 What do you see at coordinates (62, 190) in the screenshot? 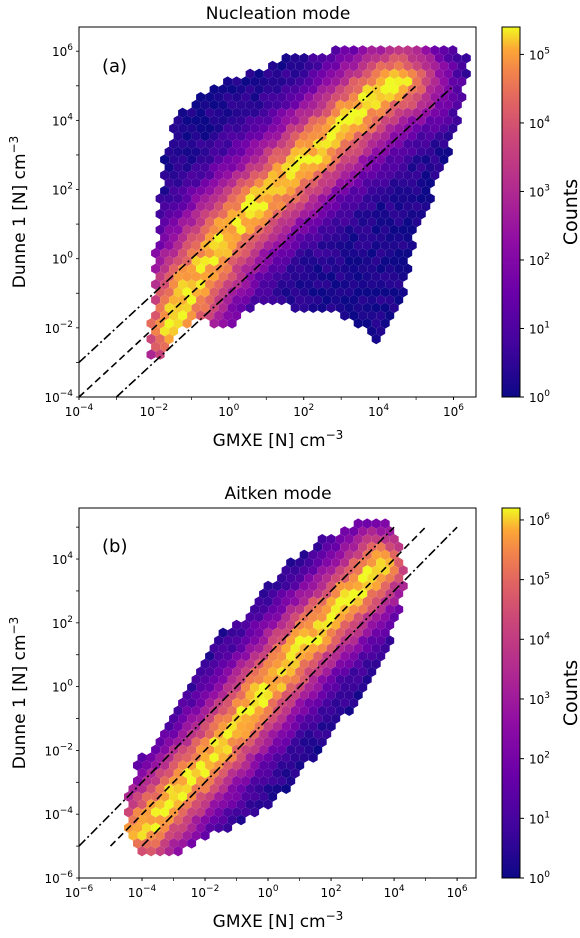
I see `tick-label: 10²` at bounding box center [62, 190].